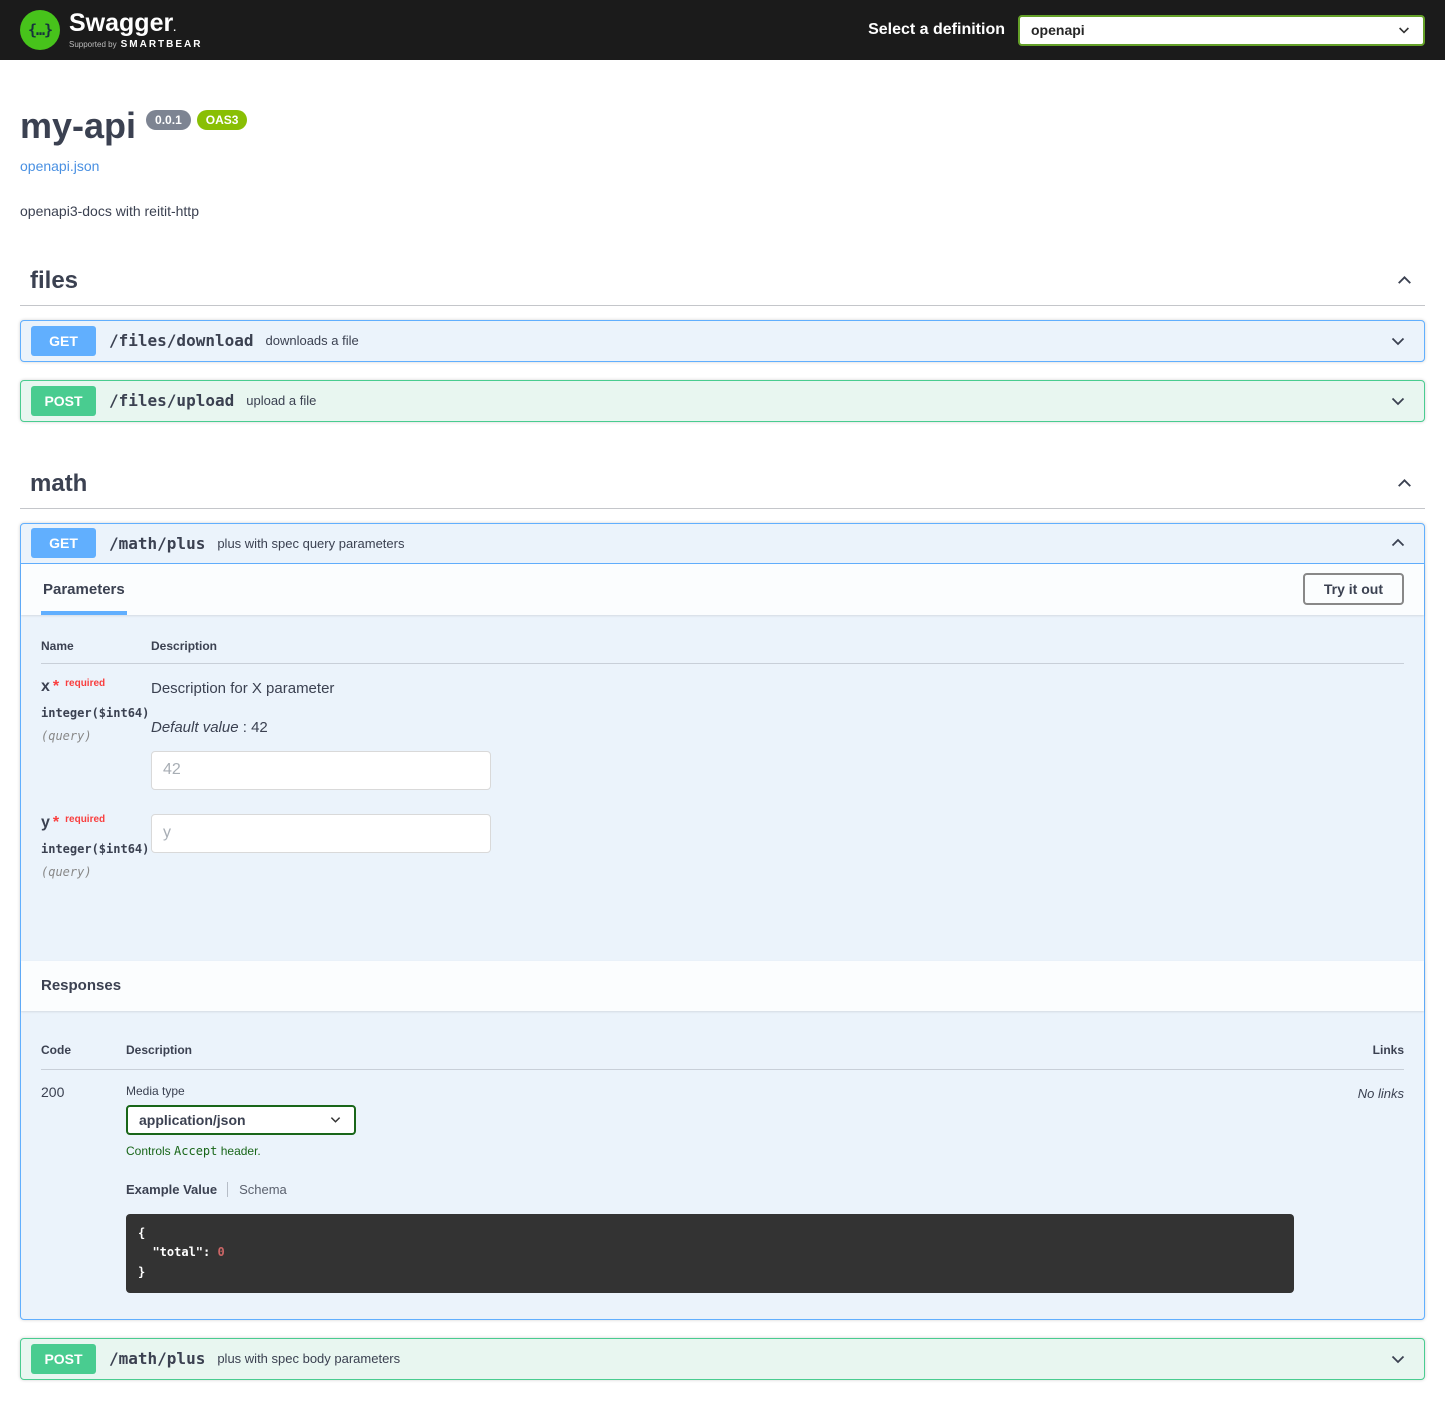 The height and width of the screenshot is (1422, 1445). I want to click on param-description: Description for X parameter, so click(243, 688).